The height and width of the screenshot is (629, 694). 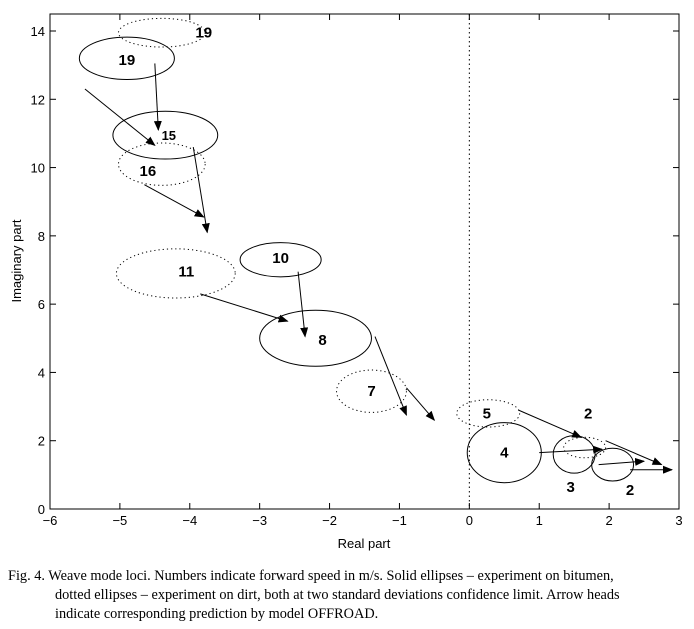 What do you see at coordinates (38, 168) in the screenshot?
I see `y-tick-label: 10` at bounding box center [38, 168].